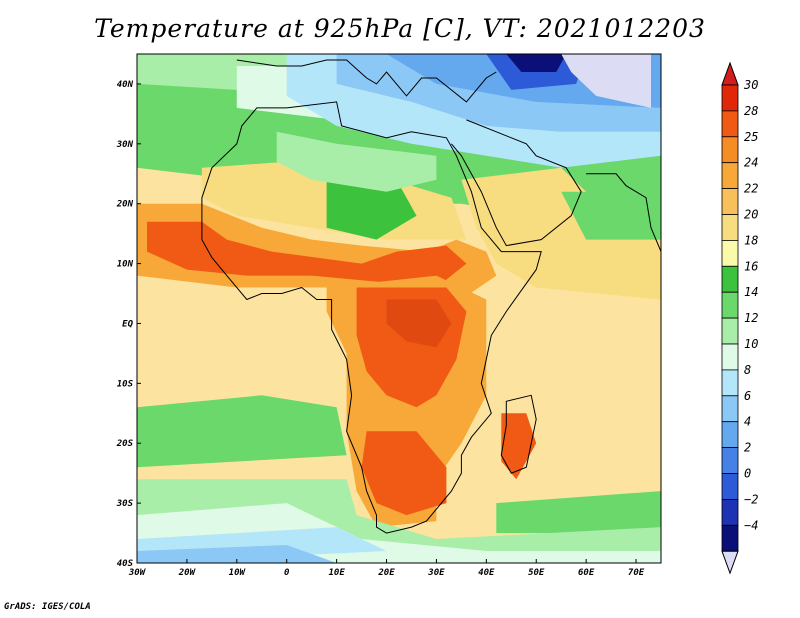 The height and width of the screenshot is (618, 800). I want to click on india-coastline, so click(623, 212).